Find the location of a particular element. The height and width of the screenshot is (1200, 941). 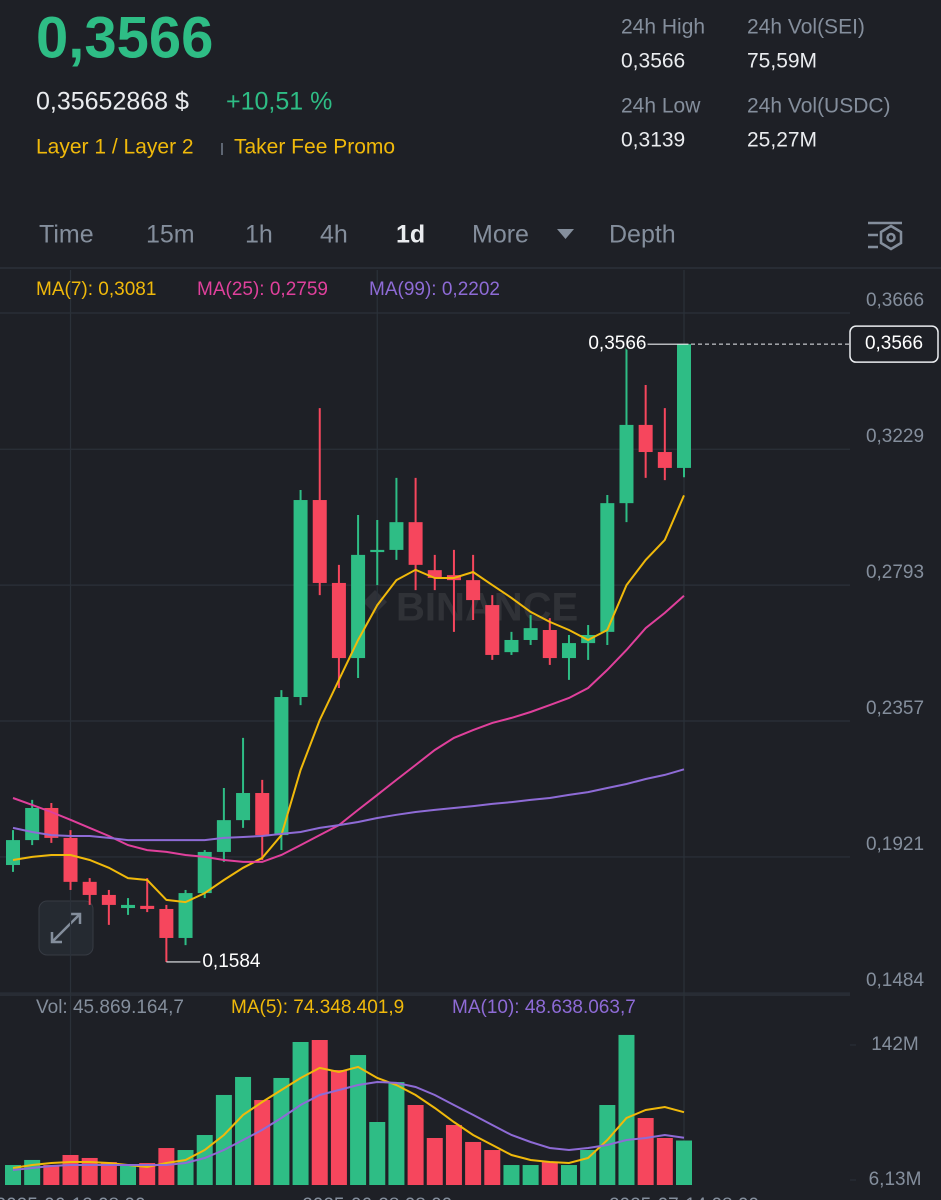

stat-label: 24h High is located at coordinates (663, 27).